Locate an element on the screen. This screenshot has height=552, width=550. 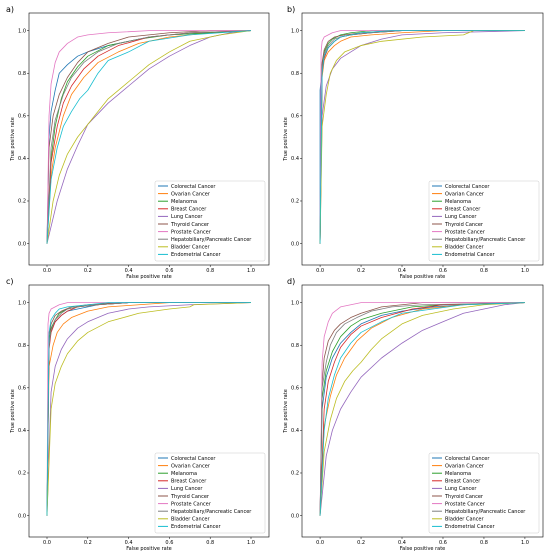
panel-label: a) is located at coordinates (10, 9).